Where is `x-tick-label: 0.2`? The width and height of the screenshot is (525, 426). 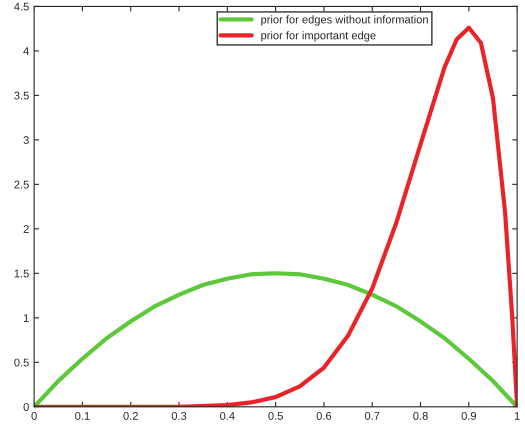
x-tick-label: 0.2 is located at coordinates (130, 416).